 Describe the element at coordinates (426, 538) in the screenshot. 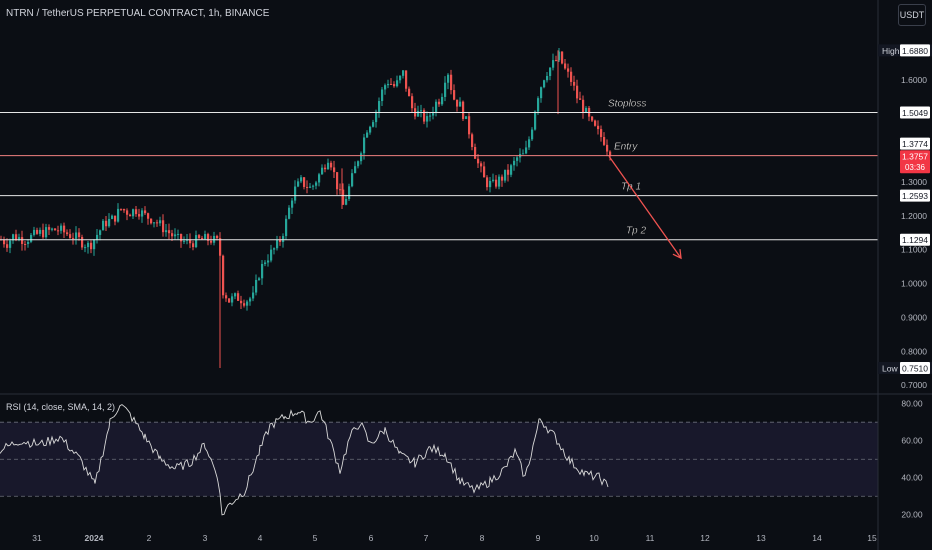

I see `time-tick: 7` at that location.